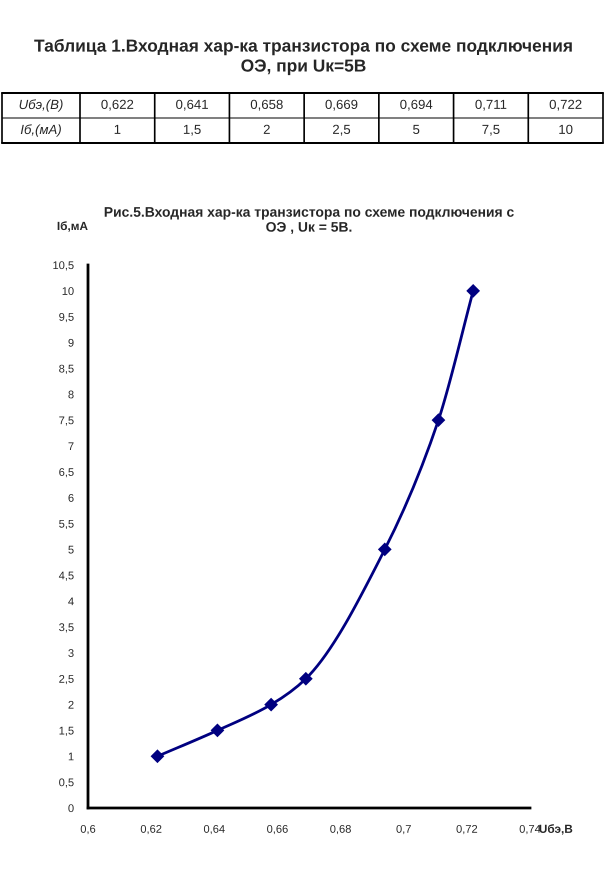  I want to click on text: Uбэ,(В), so click(41, 105).